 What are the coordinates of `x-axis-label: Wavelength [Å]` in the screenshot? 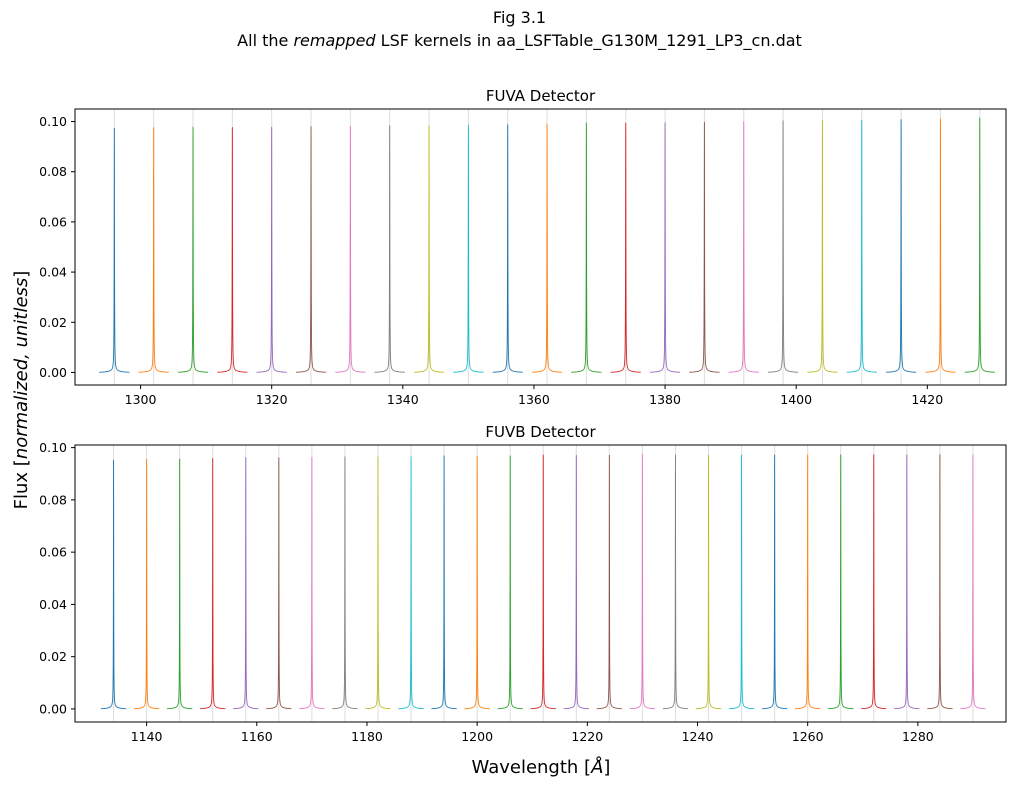 It's located at (541, 767).